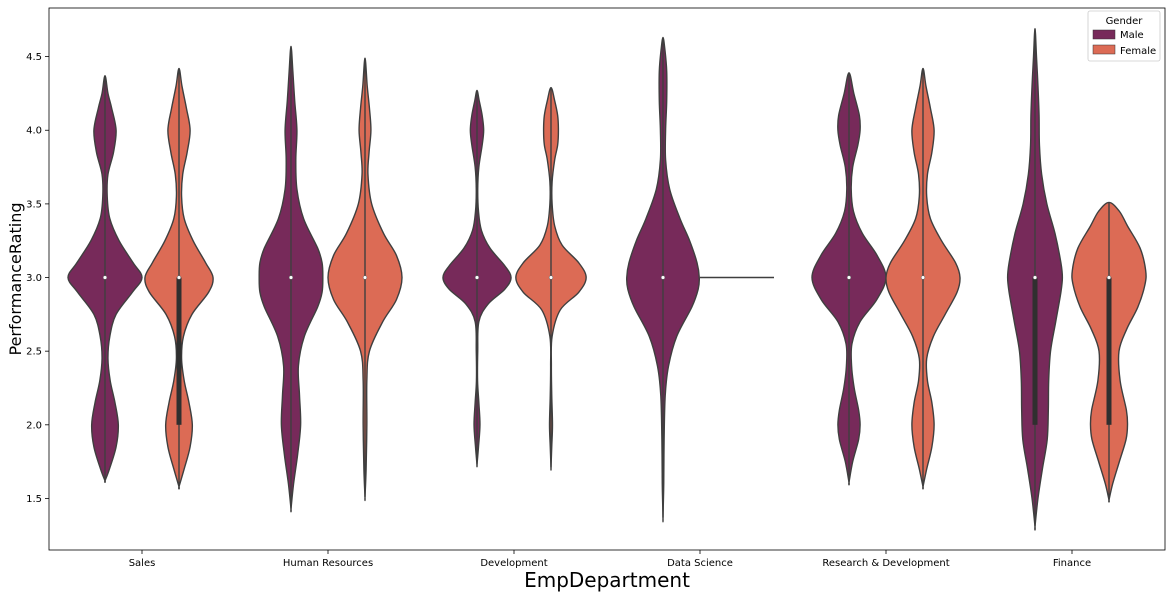  I want to click on x-axis-title: EmpDepartment, so click(607, 580).